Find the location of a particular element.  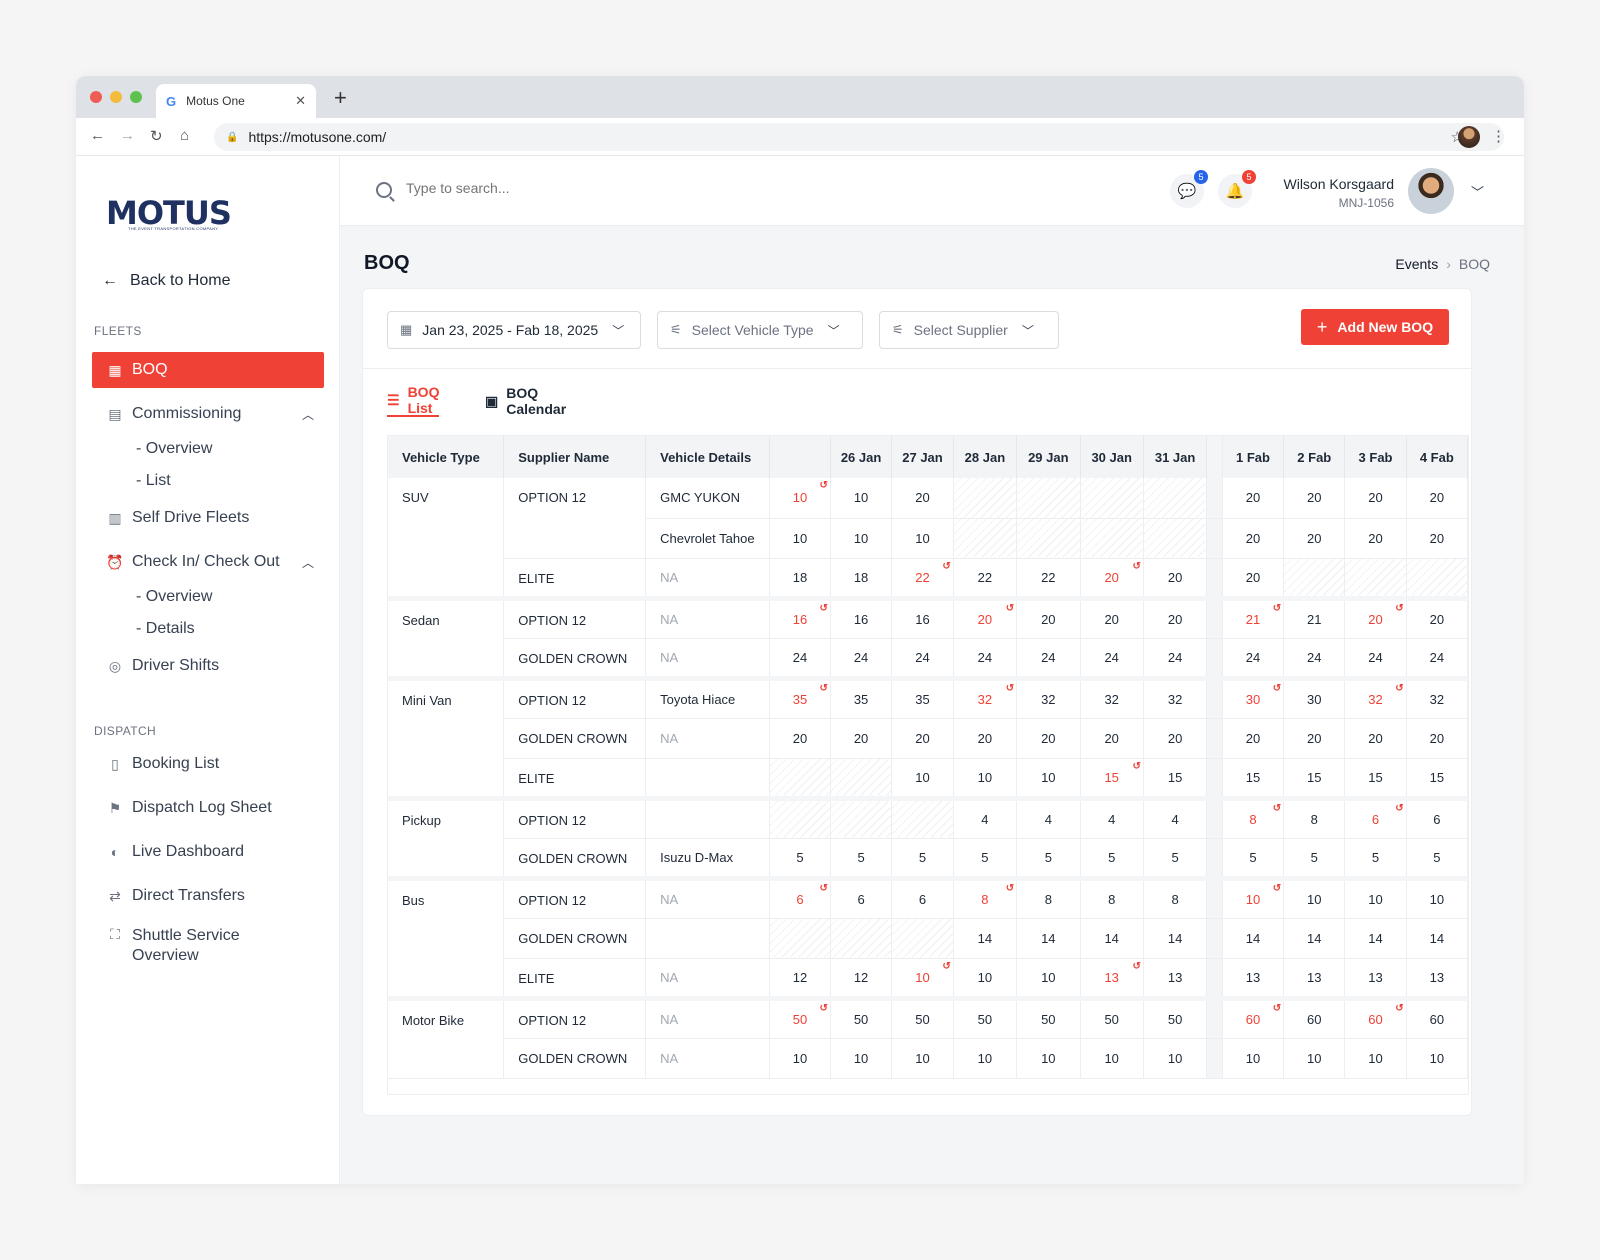

browser-tab: G Motus One ✕ is located at coordinates (236, 101).